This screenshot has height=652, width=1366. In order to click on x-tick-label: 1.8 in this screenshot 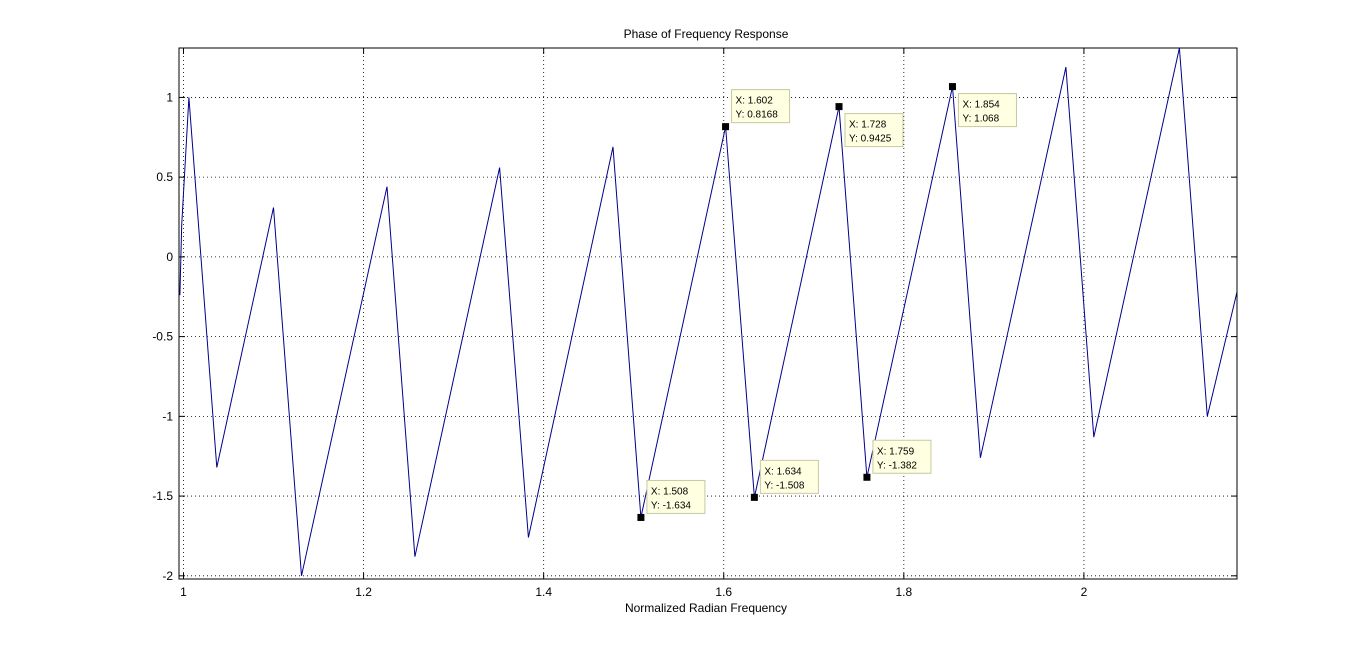, I will do `click(903, 592)`.